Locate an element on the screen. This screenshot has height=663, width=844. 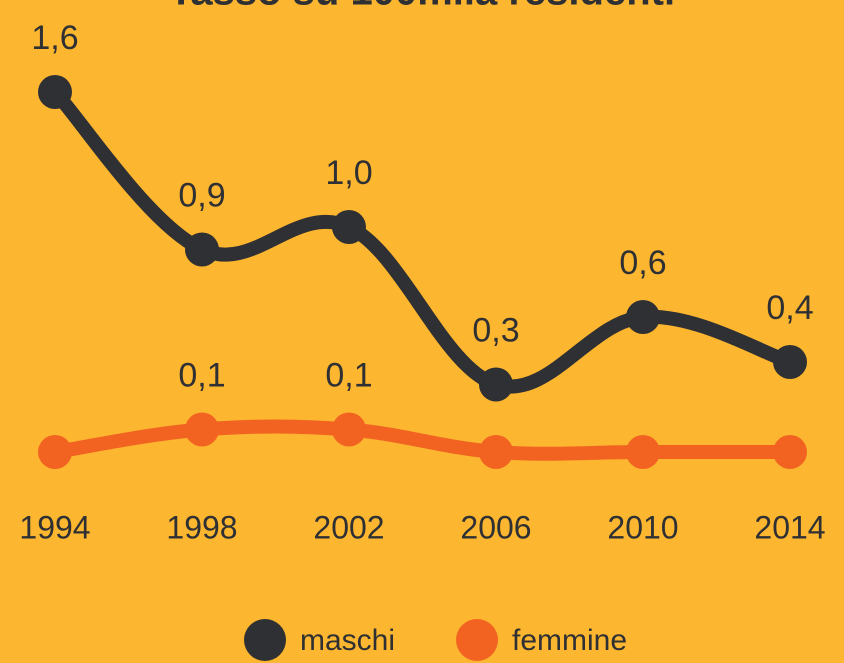
data-label: 1,6 is located at coordinates (54, 38).